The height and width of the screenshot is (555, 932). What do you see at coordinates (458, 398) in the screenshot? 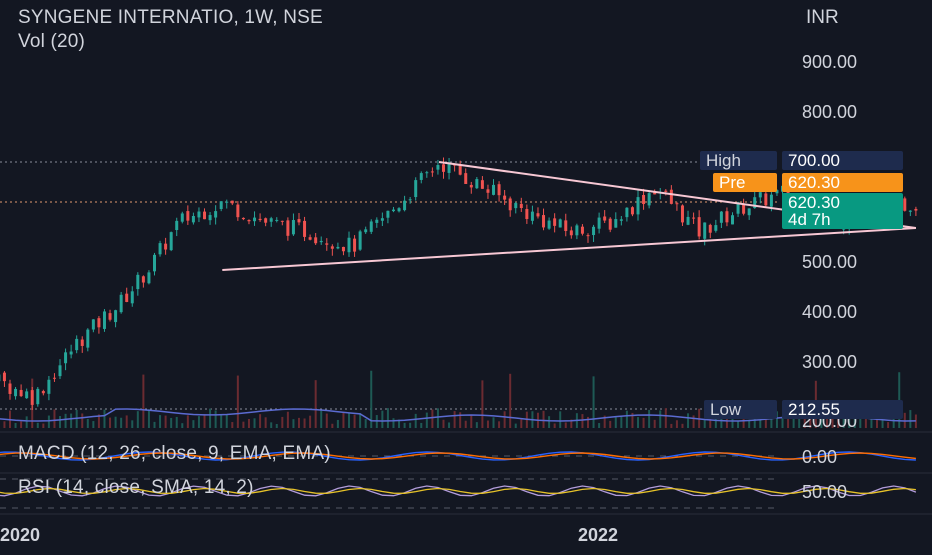
I see `volume-bars` at bounding box center [458, 398].